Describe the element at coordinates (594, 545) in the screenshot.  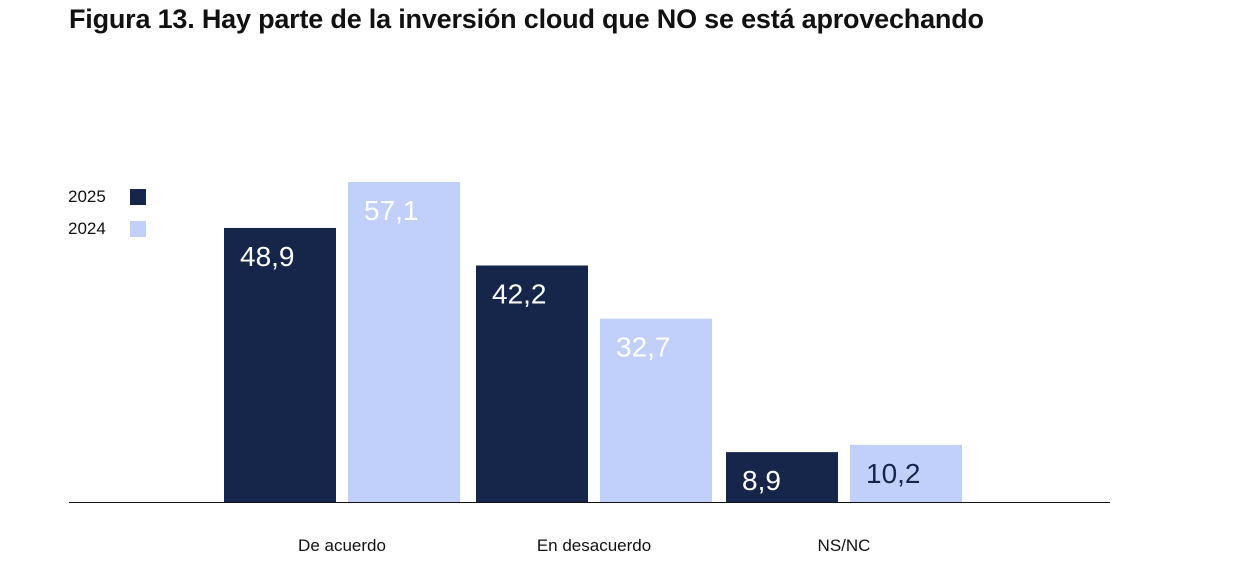
I see `category-label-1: En desacuerdo` at that location.